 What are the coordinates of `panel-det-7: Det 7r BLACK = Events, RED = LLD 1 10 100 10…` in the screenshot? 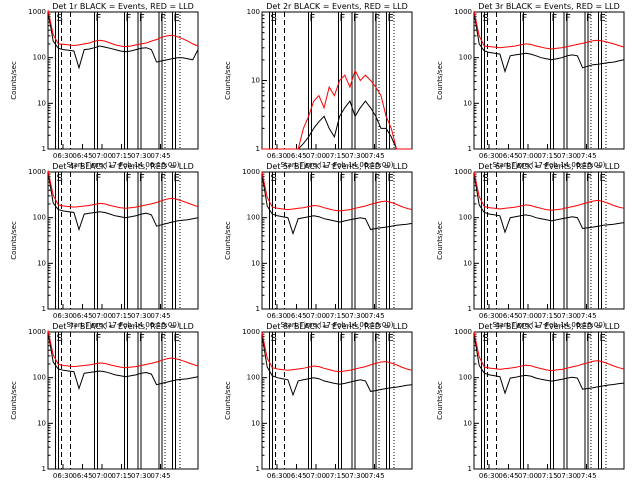 It's located at (104, 401).